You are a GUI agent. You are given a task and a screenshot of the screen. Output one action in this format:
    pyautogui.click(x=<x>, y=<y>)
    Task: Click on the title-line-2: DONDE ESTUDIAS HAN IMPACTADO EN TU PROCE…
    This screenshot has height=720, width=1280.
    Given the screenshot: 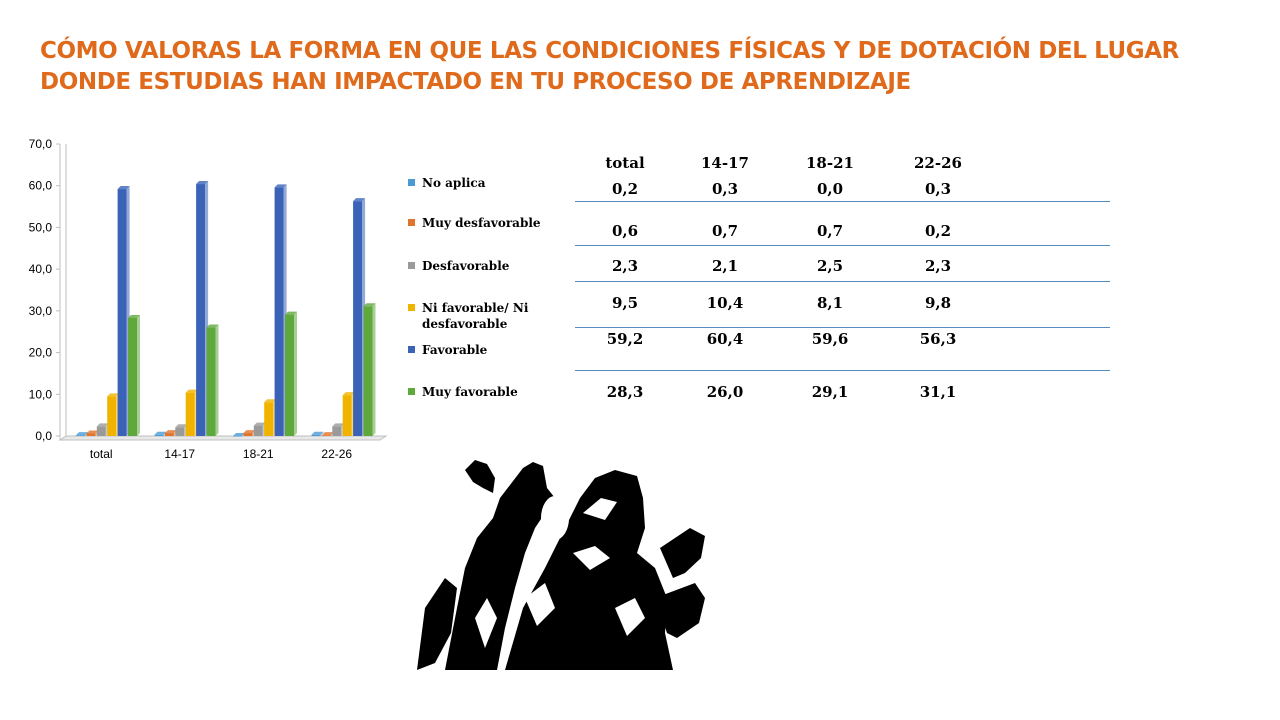 What is the action you would take?
    pyautogui.click(x=475, y=82)
    